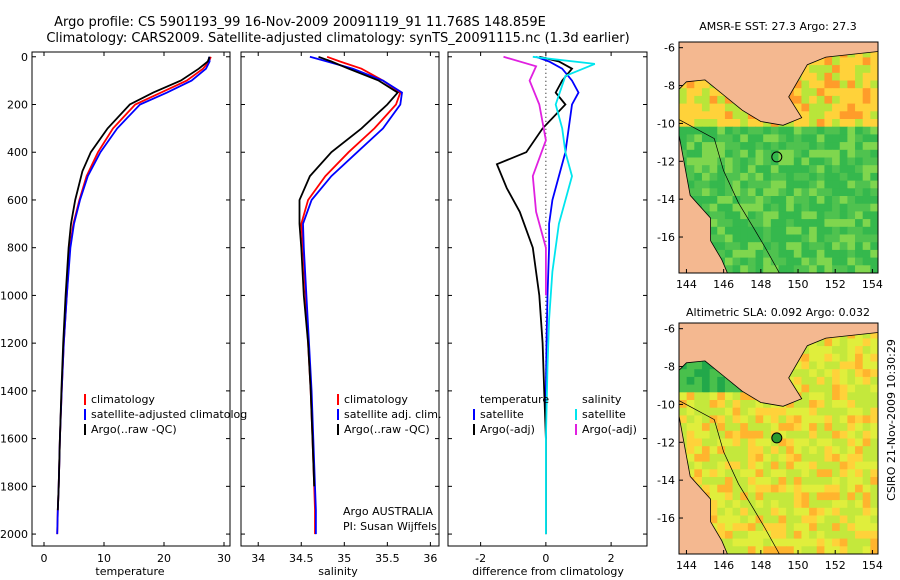 Image resolution: width=900 pixels, height=580 pixels. Describe the element at coordinates (602, 399) in the screenshot. I see `legend-title-salinity: salinity` at that location.